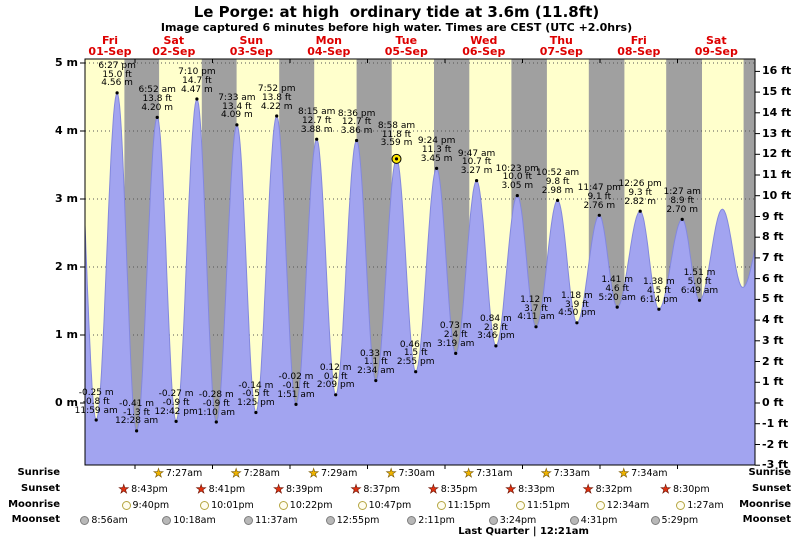  I want to click on tide-annotation-line: 4:11 am, so click(536, 317).